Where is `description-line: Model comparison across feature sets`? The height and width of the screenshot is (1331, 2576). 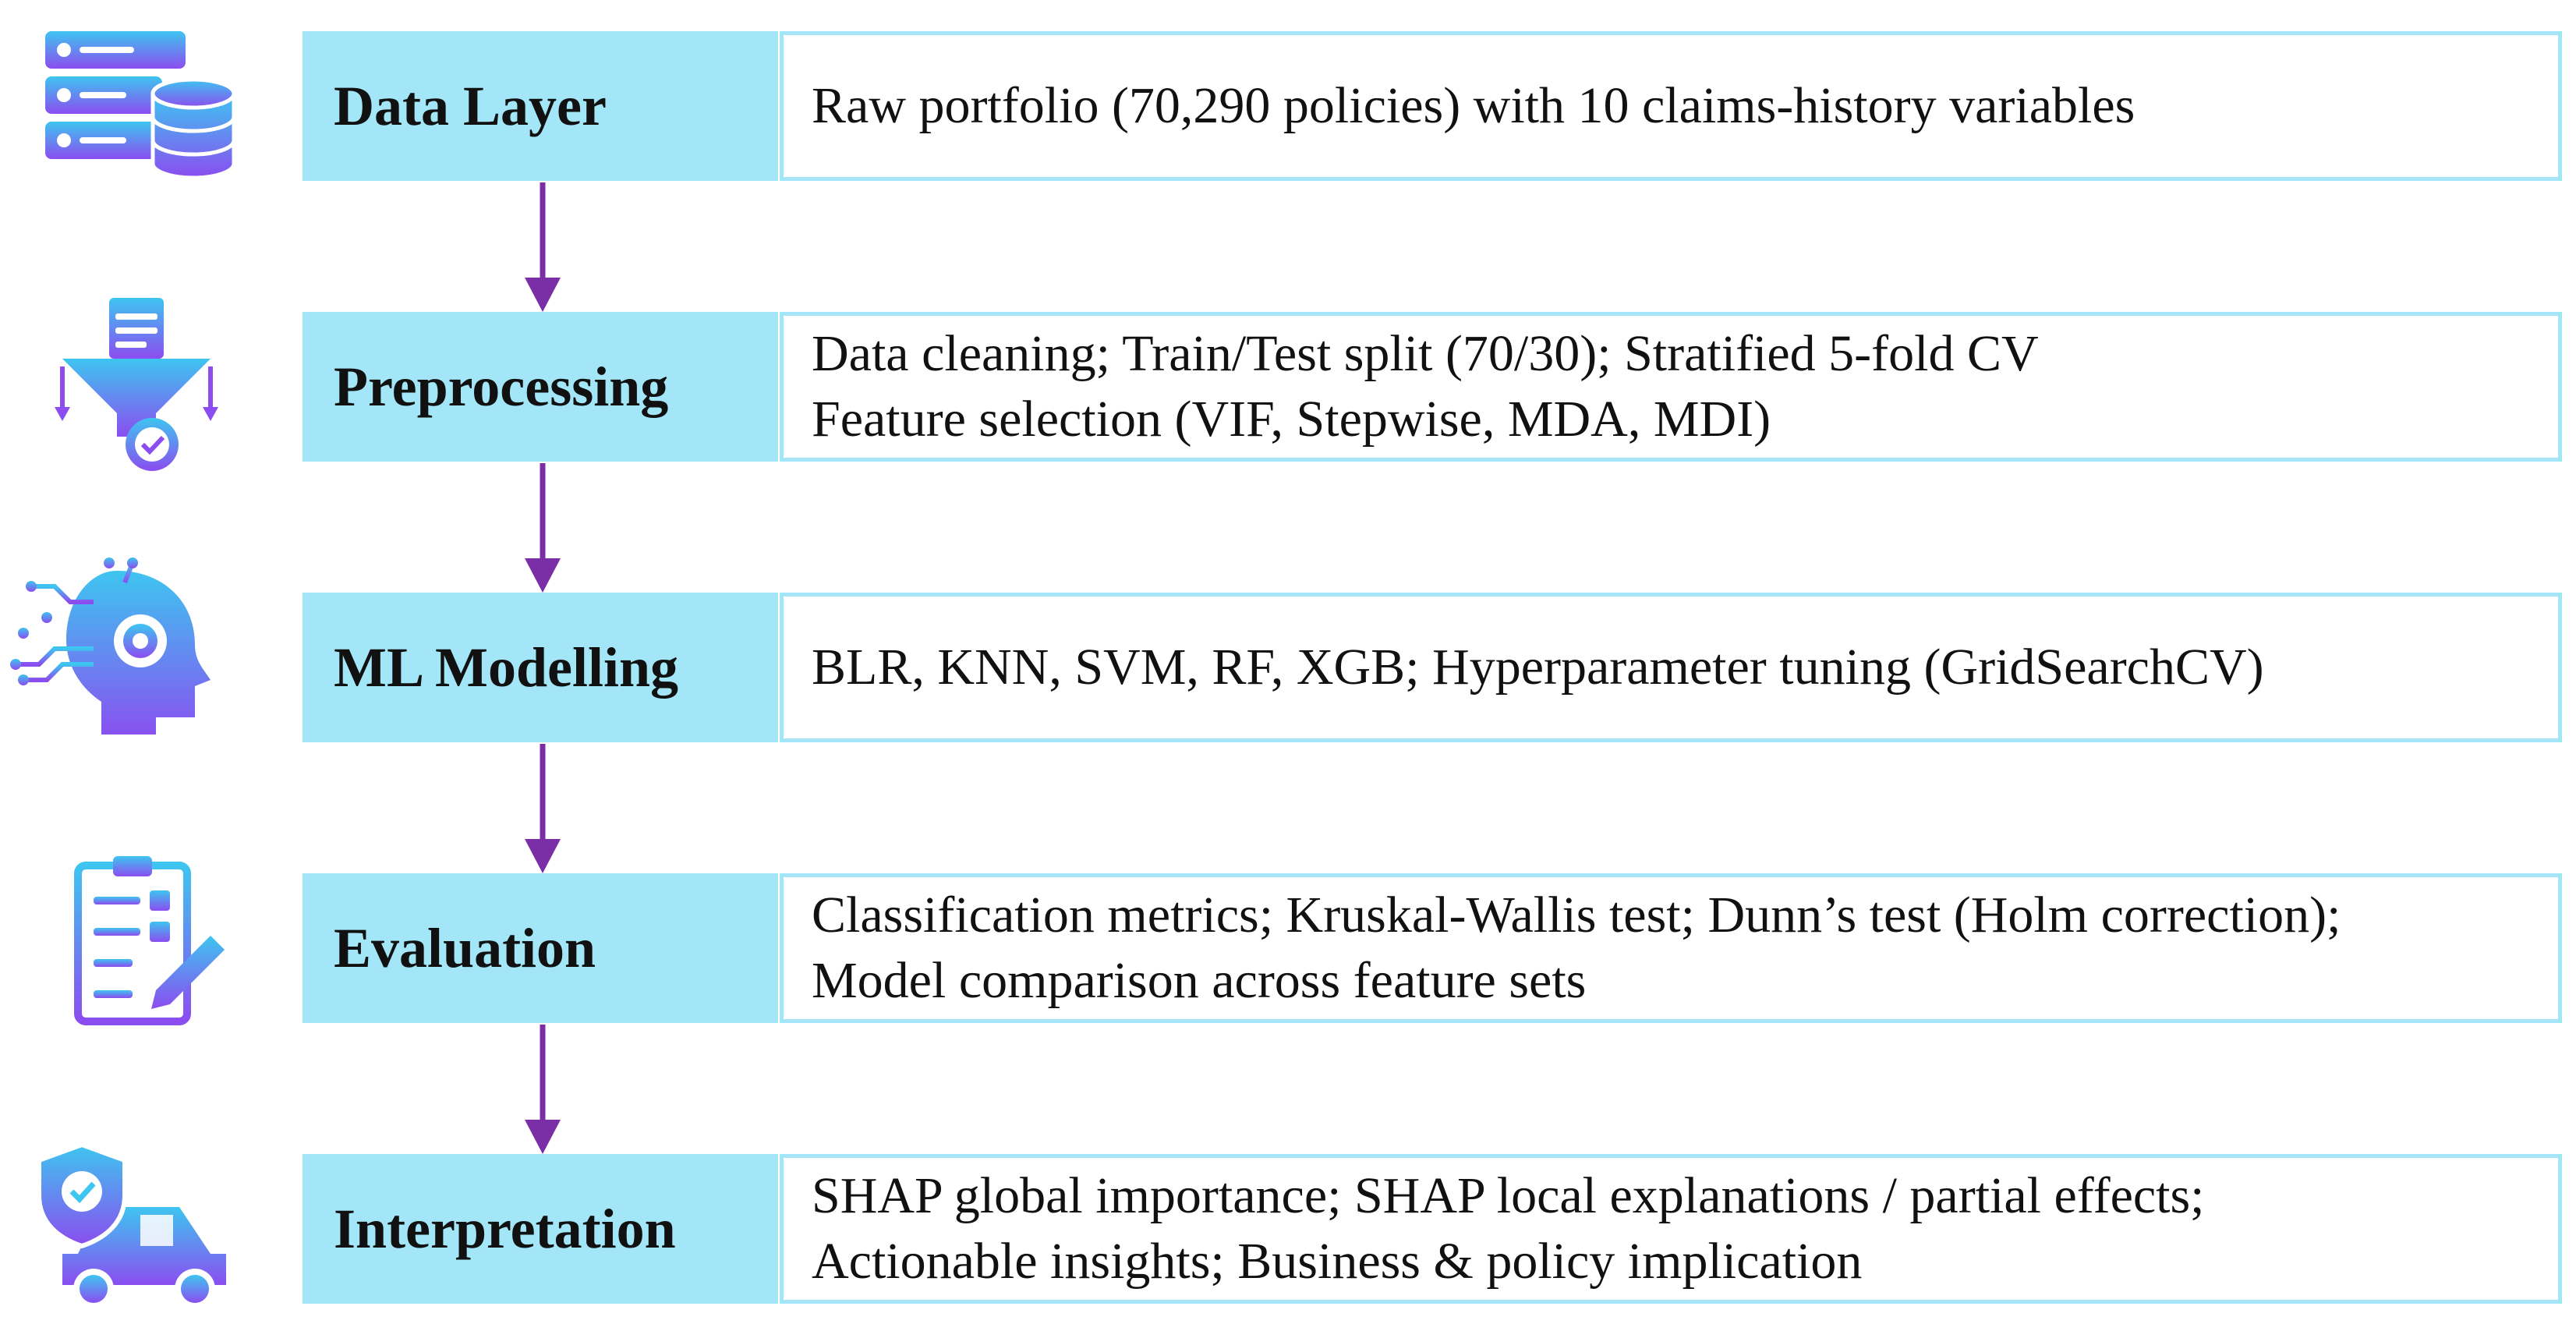 description-line: Model comparison across feature sets is located at coordinates (1199, 981).